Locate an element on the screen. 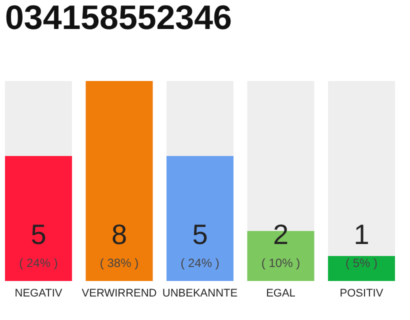 The image size is (410, 320). x-tick-label: VERWIRREND is located at coordinates (119, 294).